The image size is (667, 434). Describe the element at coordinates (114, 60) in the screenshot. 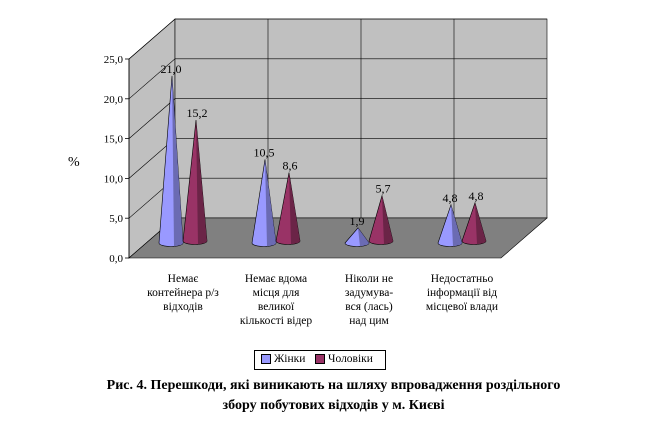

I see `y-tick-label: 25,0` at that location.